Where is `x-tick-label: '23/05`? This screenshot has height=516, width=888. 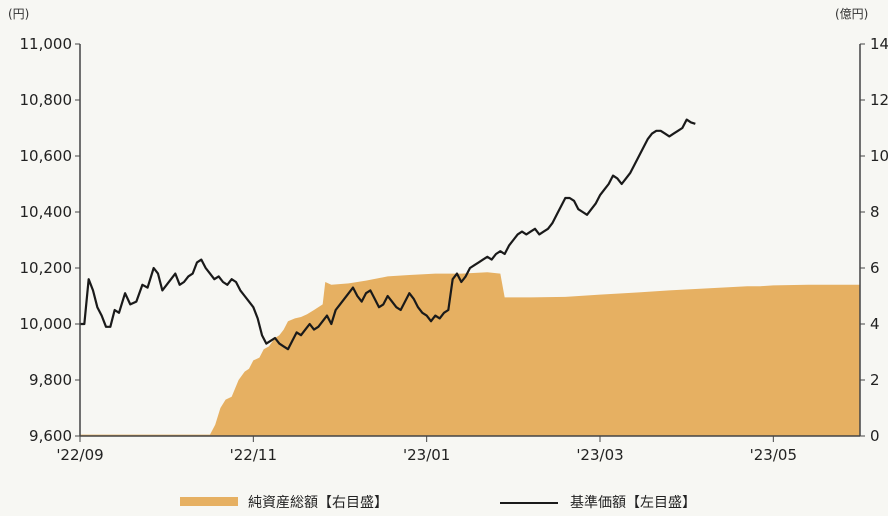 x-tick-label: '23/05 is located at coordinates (773, 455).